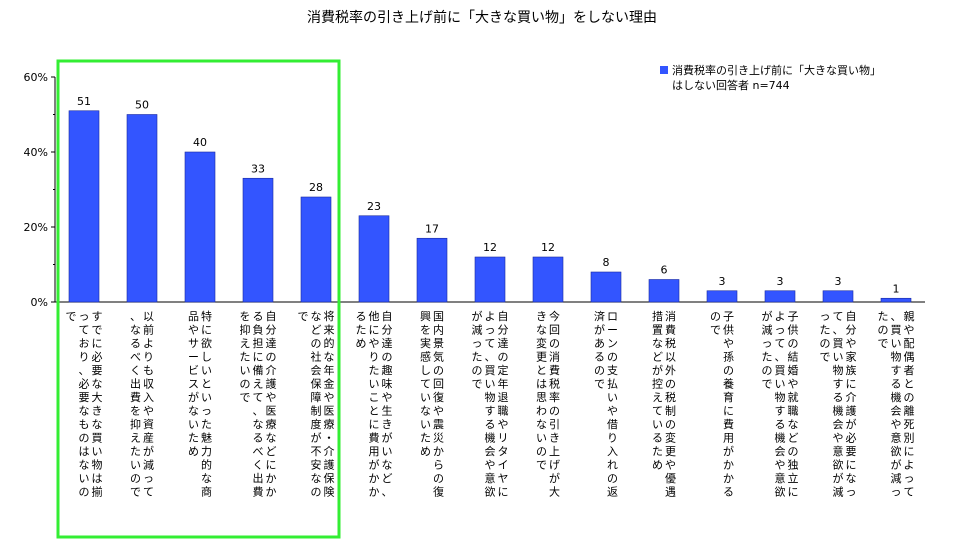 The width and height of the screenshot is (964, 545). Describe the element at coordinates (657, 411) in the screenshot. I see `category-char: て` at that location.